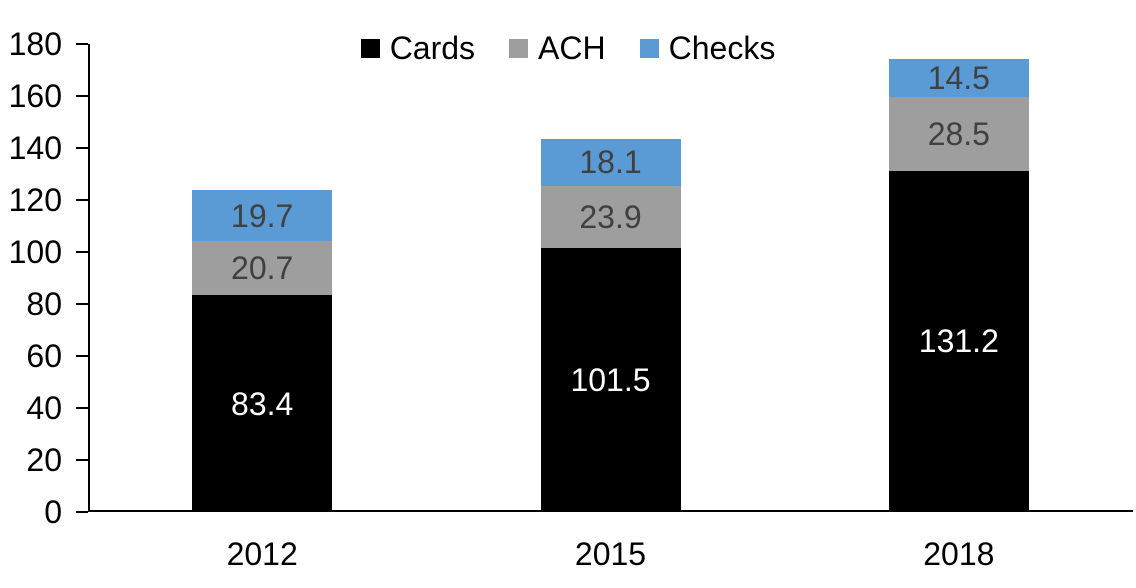  I want to click on data-label: 18.1, so click(610, 162).